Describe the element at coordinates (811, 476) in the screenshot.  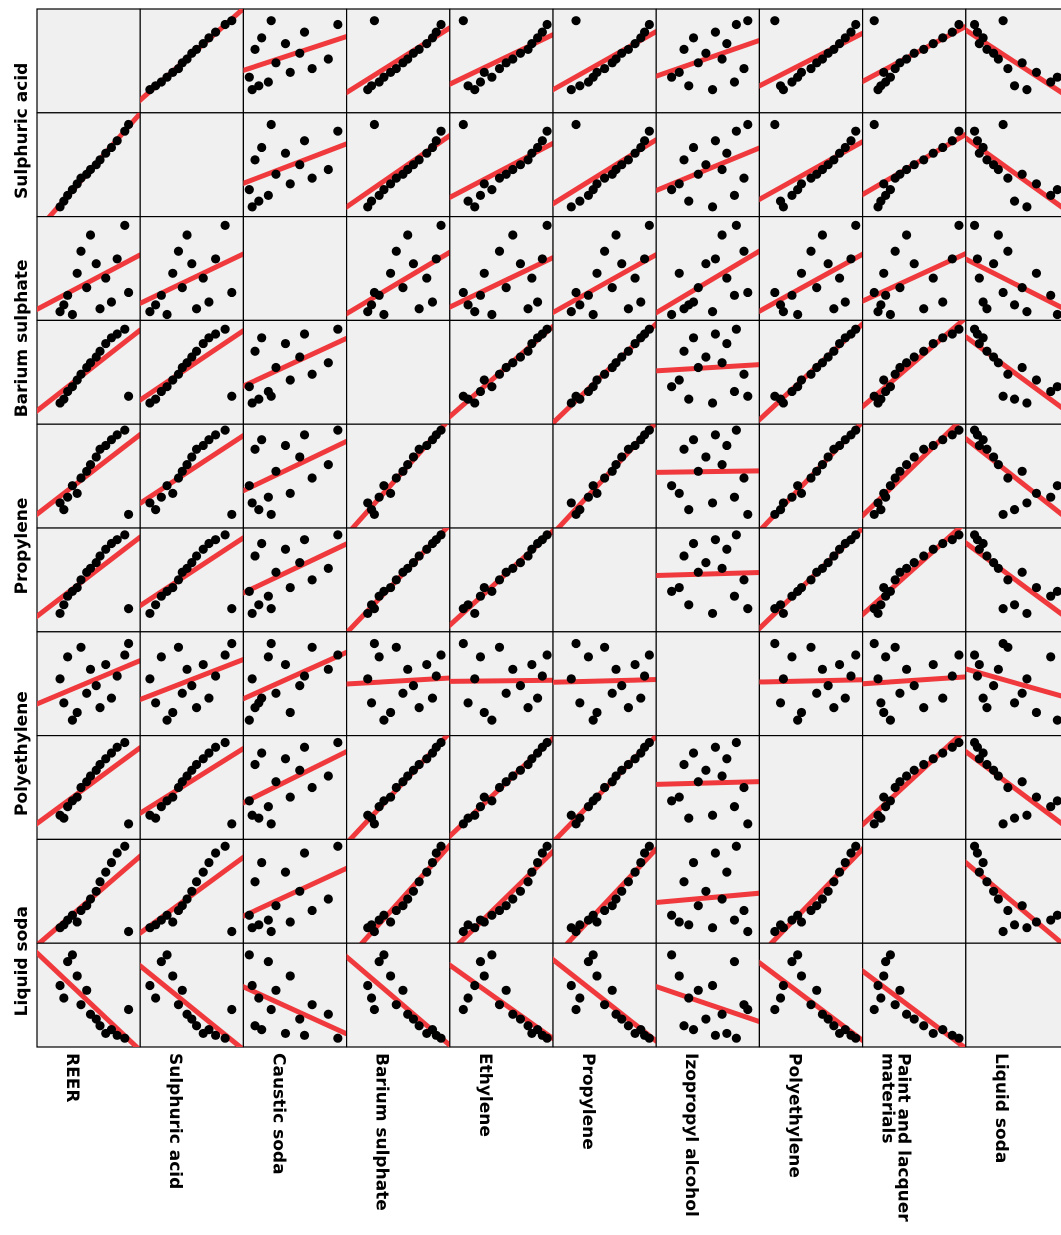
I see `panel-r4-c7` at that location.